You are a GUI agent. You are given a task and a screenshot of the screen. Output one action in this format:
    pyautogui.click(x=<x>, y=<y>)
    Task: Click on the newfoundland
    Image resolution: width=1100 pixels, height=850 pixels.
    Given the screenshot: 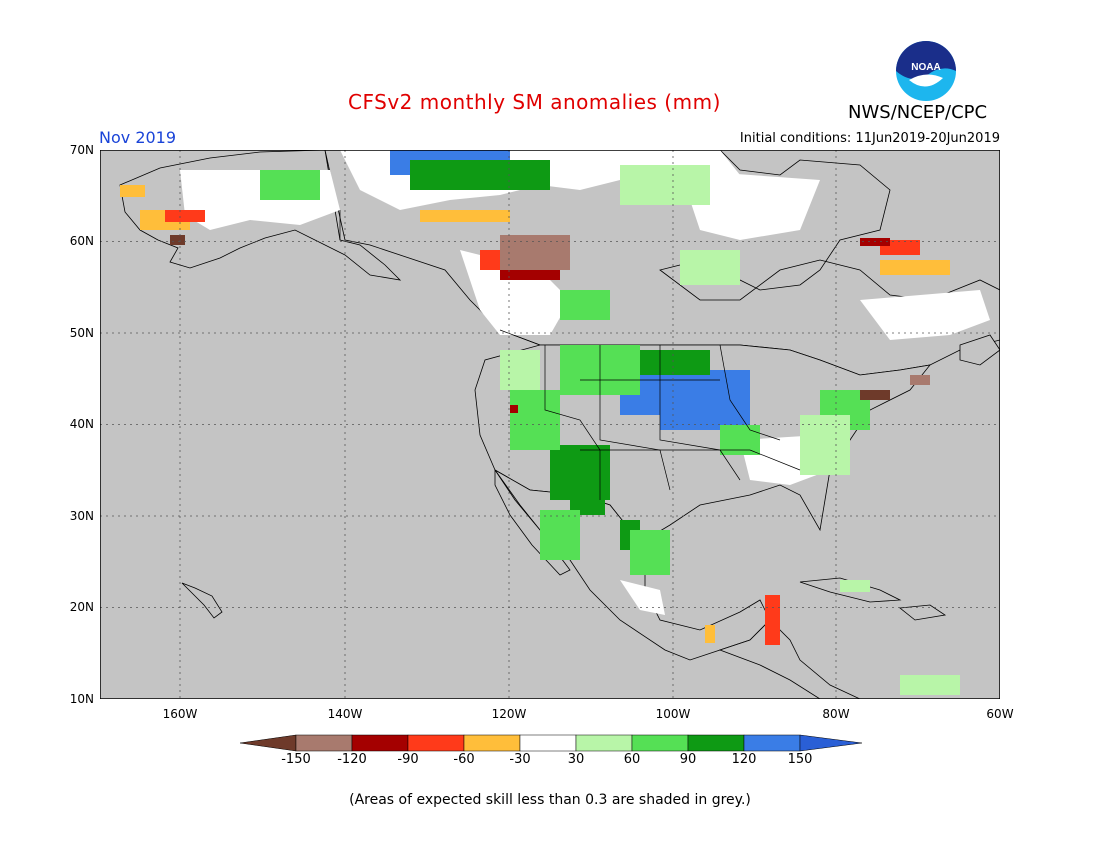 What is the action you would take?
    pyautogui.click(x=979, y=350)
    